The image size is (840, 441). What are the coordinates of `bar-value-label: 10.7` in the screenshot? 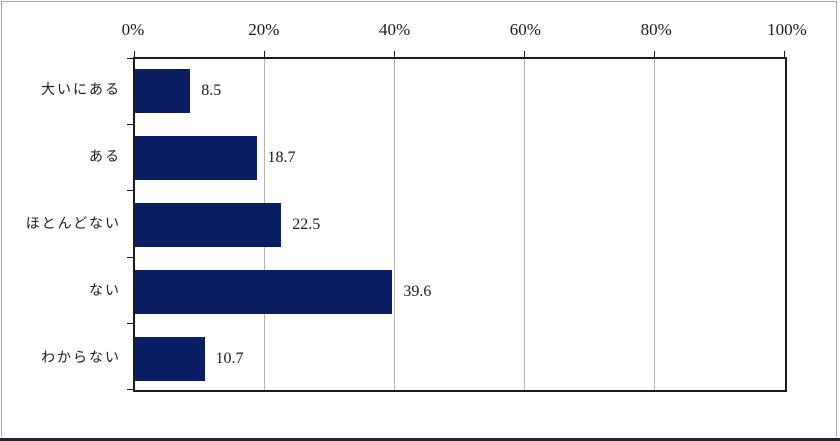 It's located at (229, 358).